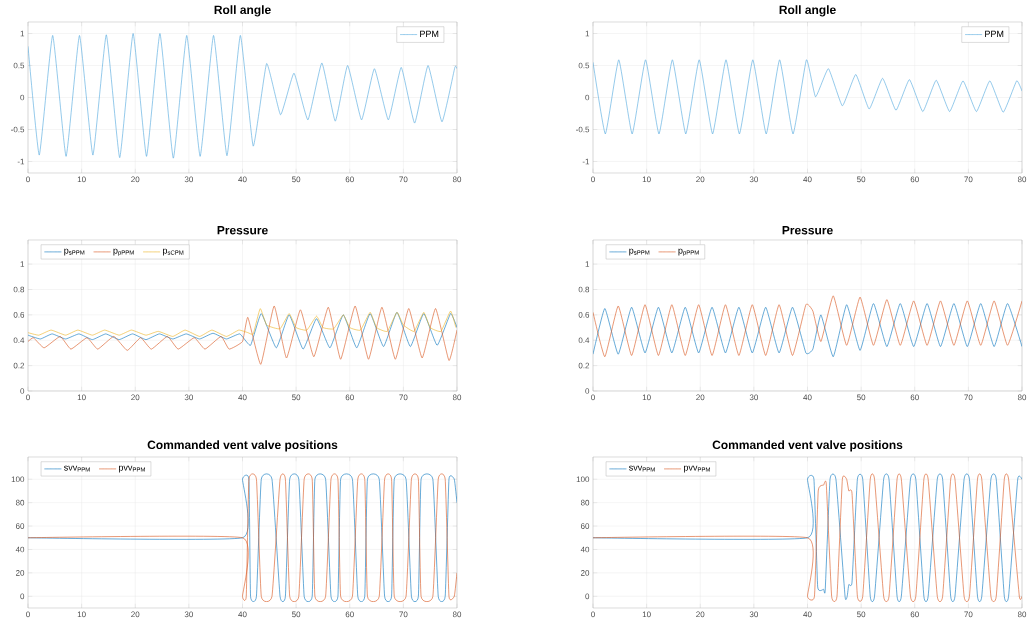 This screenshot has width=1030, height=630. Describe the element at coordinates (173, 252) in the screenshot. I see `legend-label: p$_{sCPM}$` at that location.